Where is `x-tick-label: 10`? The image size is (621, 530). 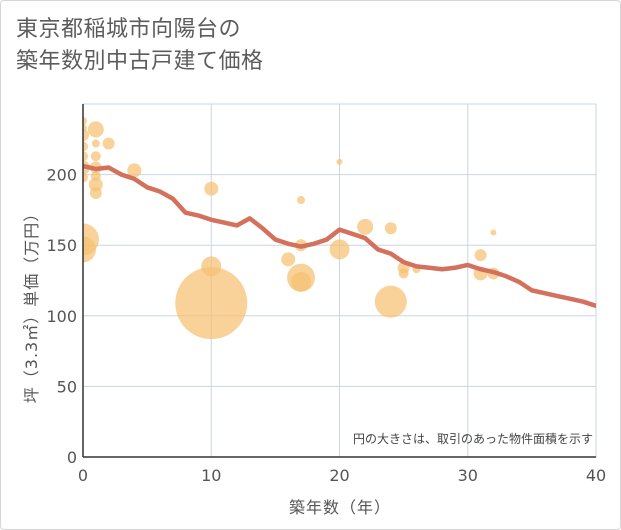
x-tick-label: 10 is located at coordinates (211, 475).